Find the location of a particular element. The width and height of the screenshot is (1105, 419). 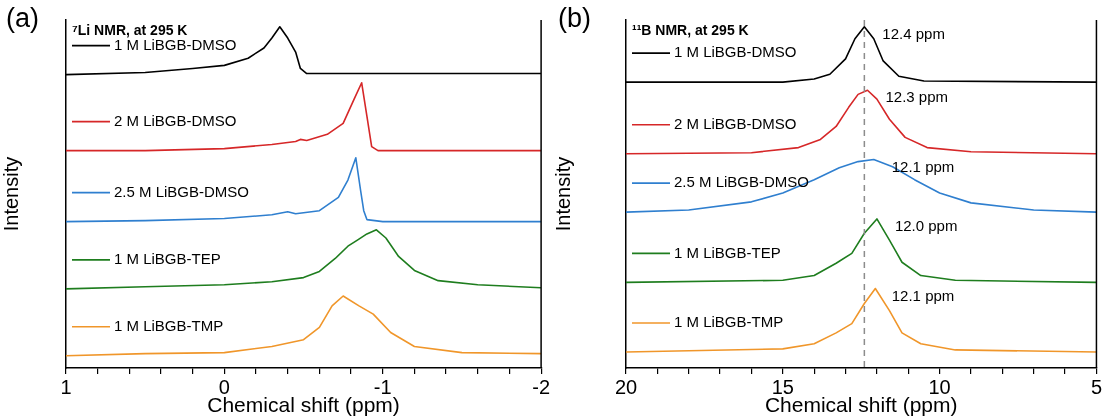

chart-title: (b) is located at coordinates (574, 17).